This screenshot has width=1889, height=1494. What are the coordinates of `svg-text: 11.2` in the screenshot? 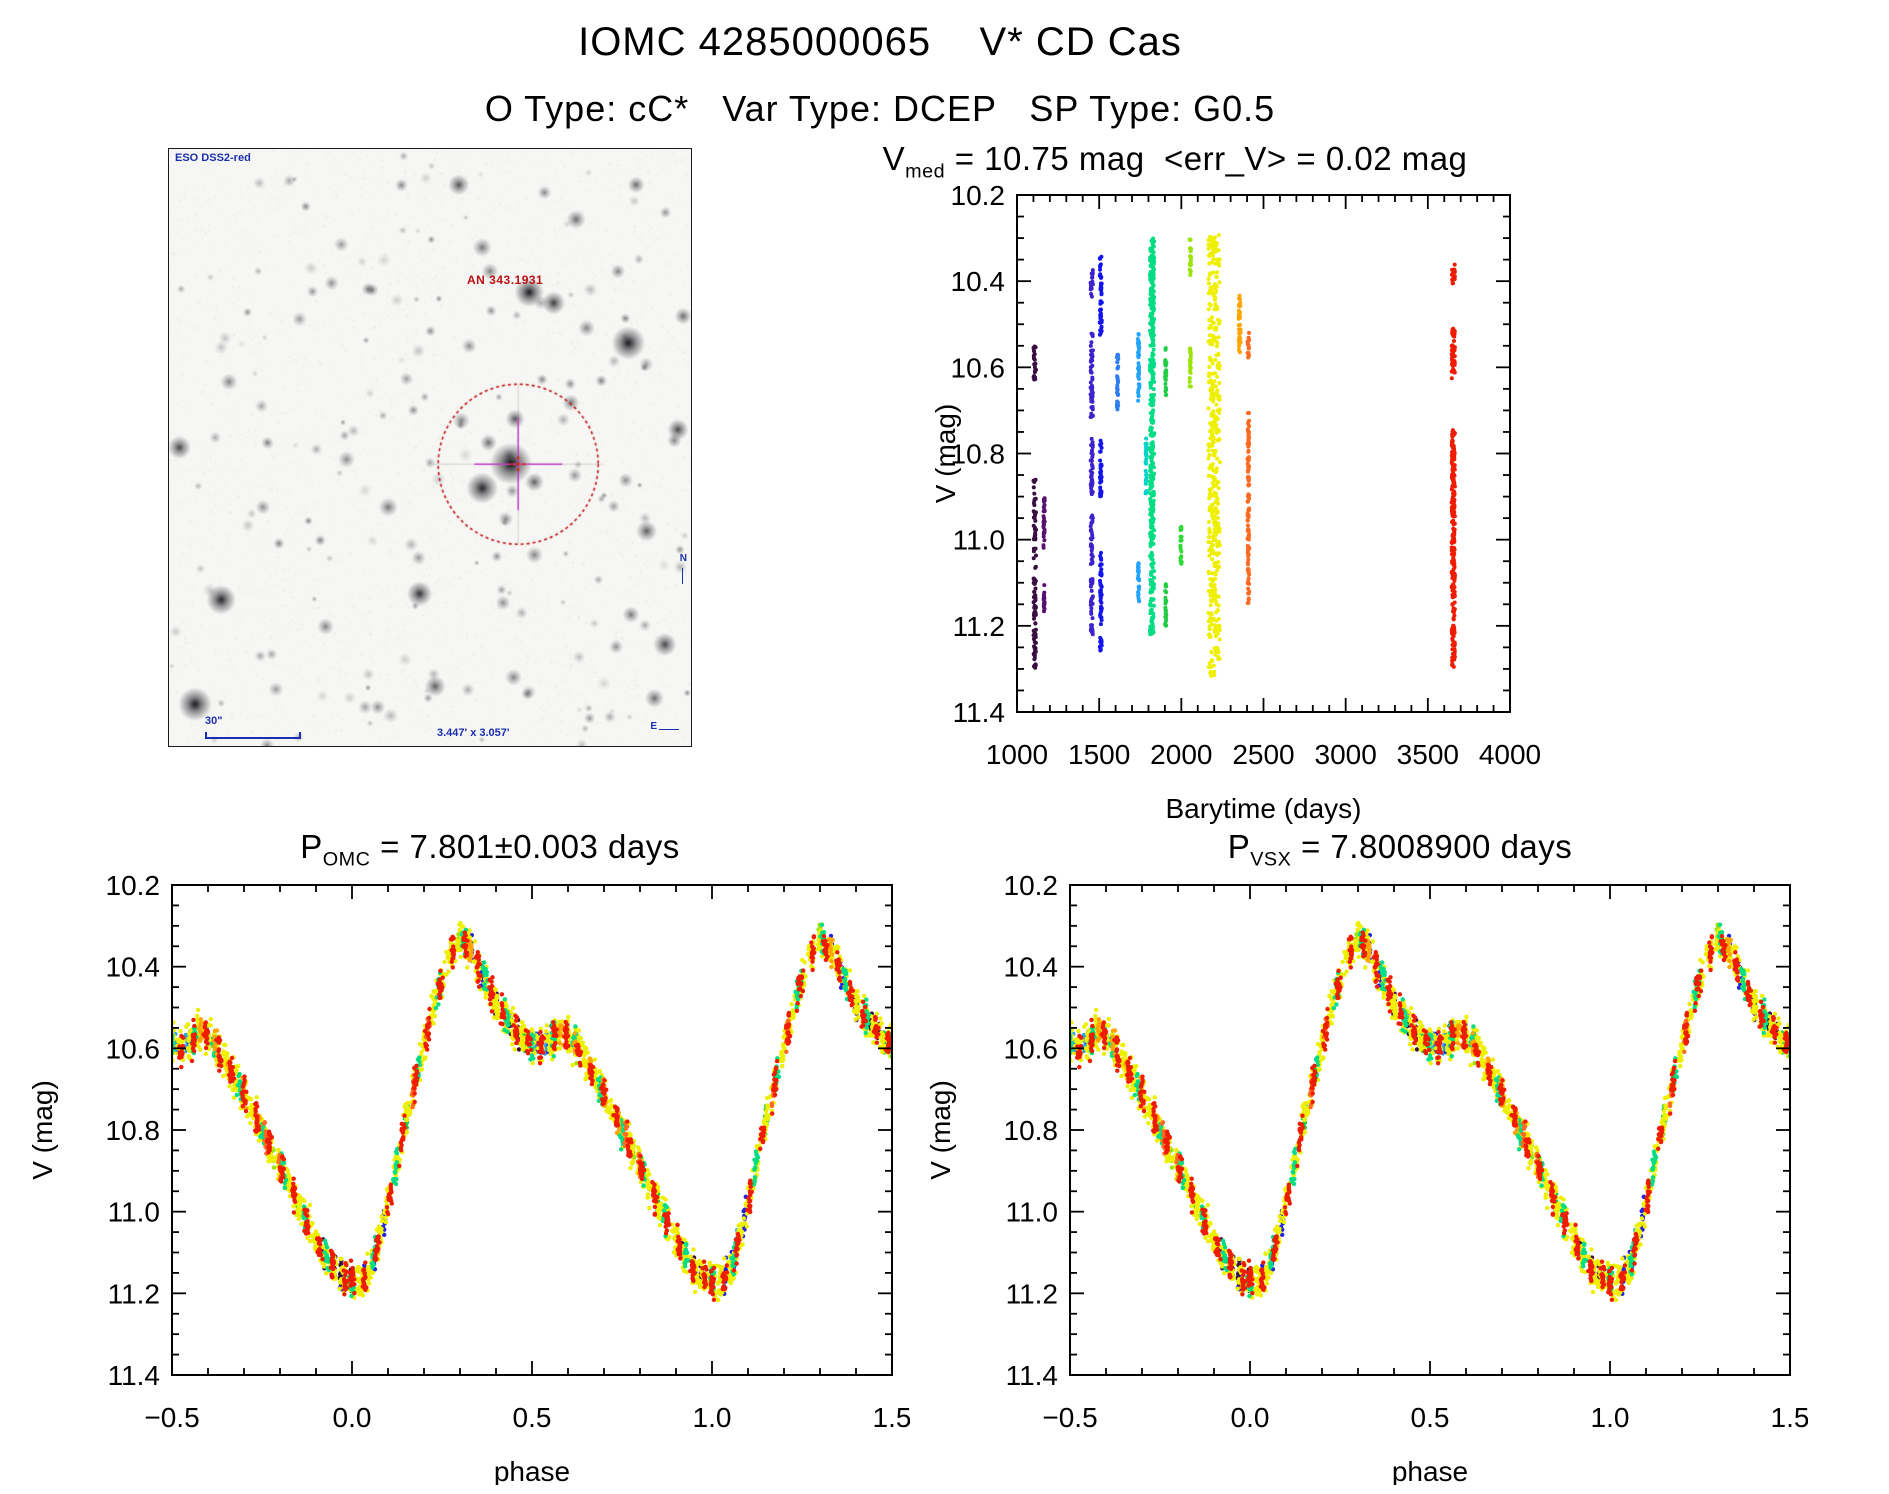 It's located at (979, 626).